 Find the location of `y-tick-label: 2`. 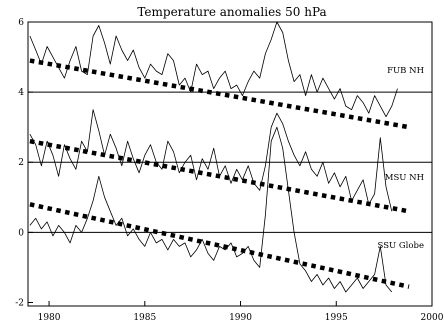

y-tick-label: 2 is located at coordinates (21, 163).